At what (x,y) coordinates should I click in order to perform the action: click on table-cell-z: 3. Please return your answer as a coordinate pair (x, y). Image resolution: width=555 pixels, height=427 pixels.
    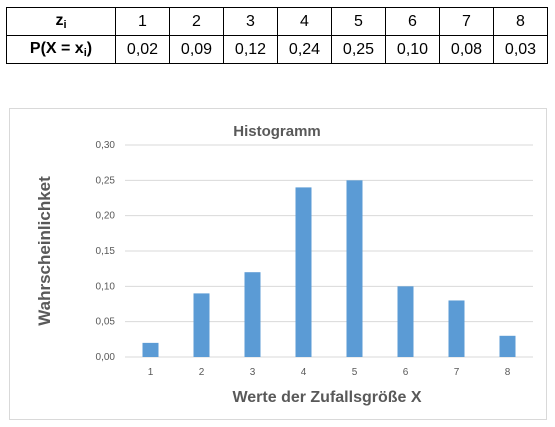
    Looking at the image, I should click on (250, 21).